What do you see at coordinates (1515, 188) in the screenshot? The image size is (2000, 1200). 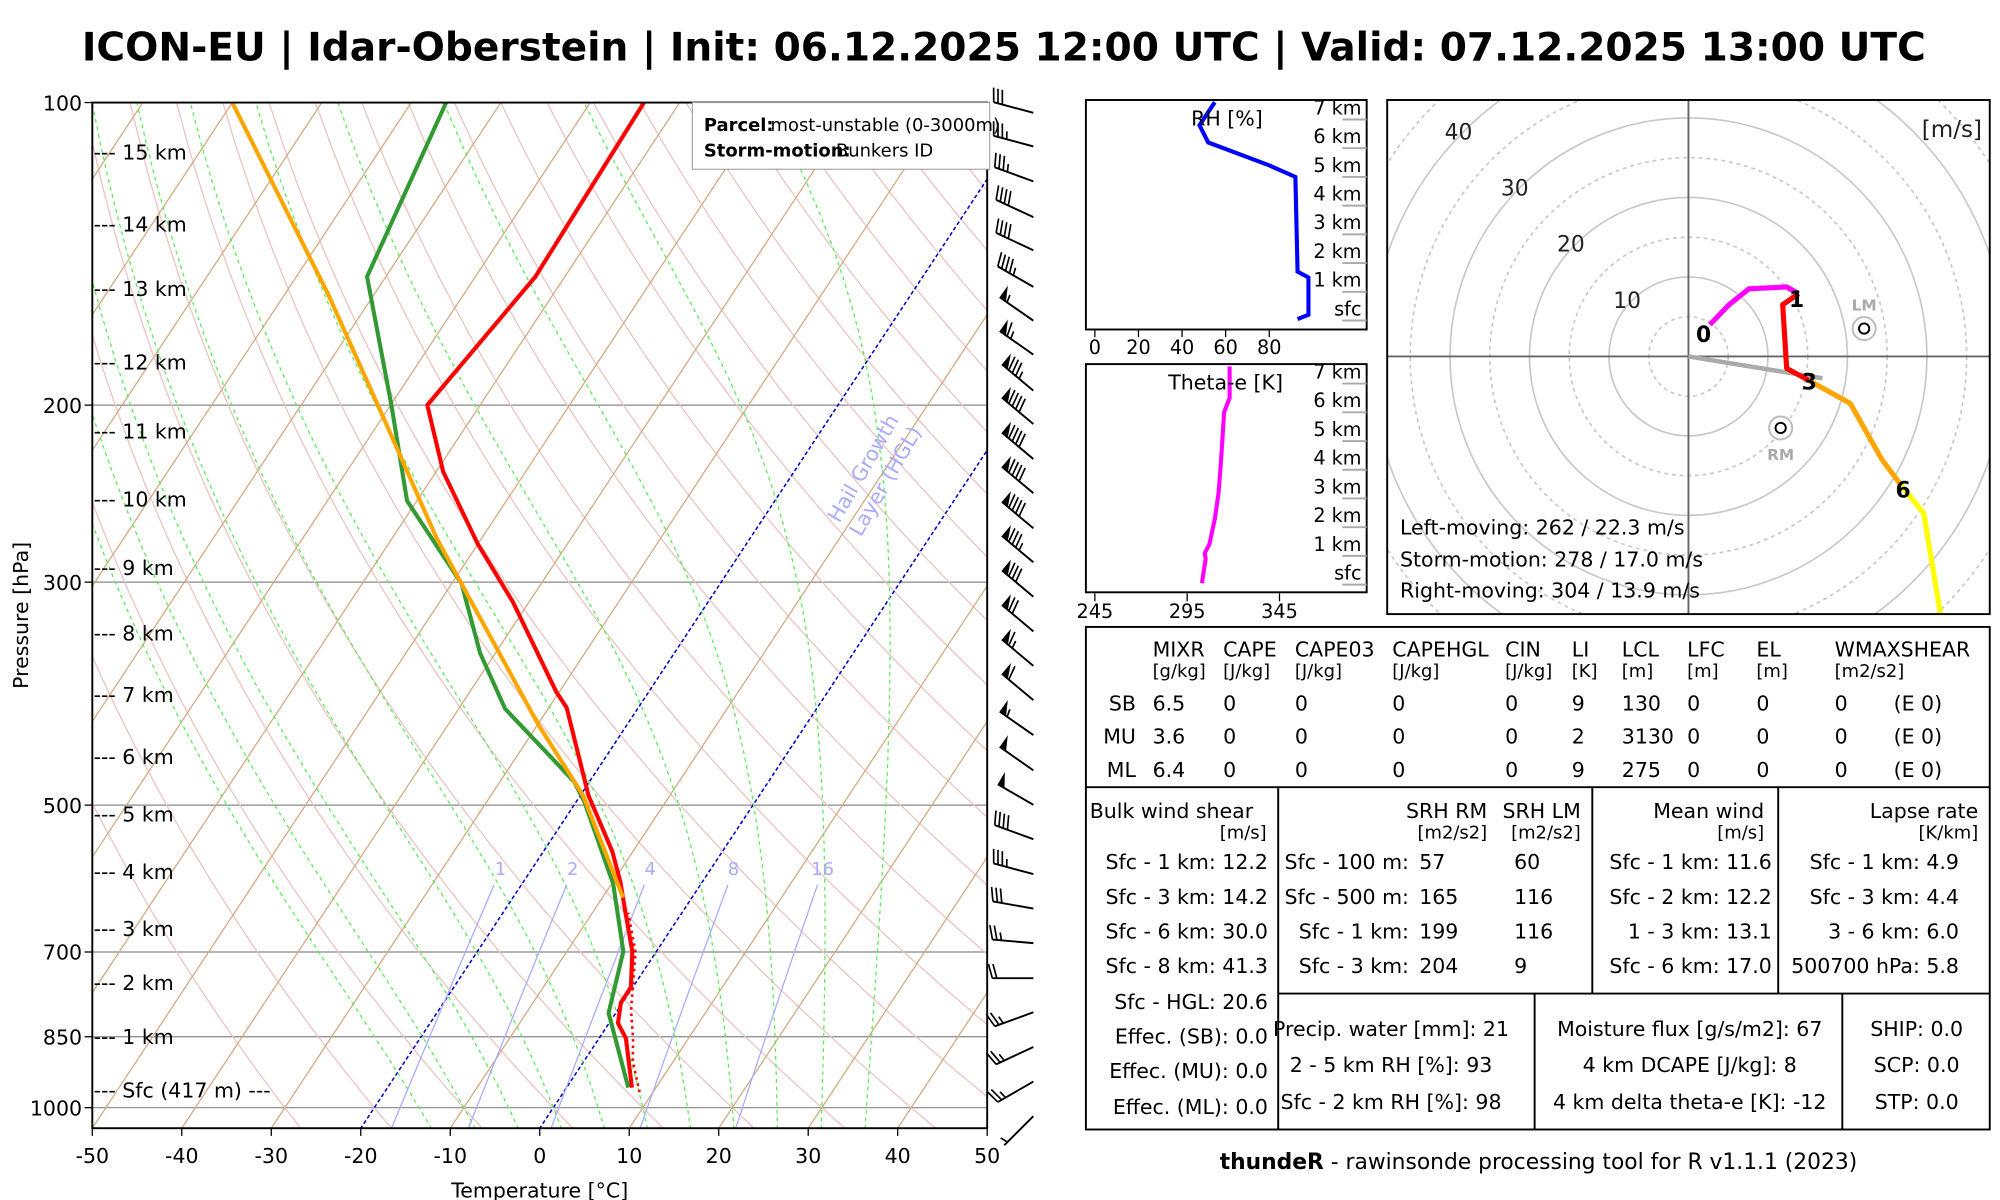 I see `ring-label: 30` at bounding box center [1515, 188].